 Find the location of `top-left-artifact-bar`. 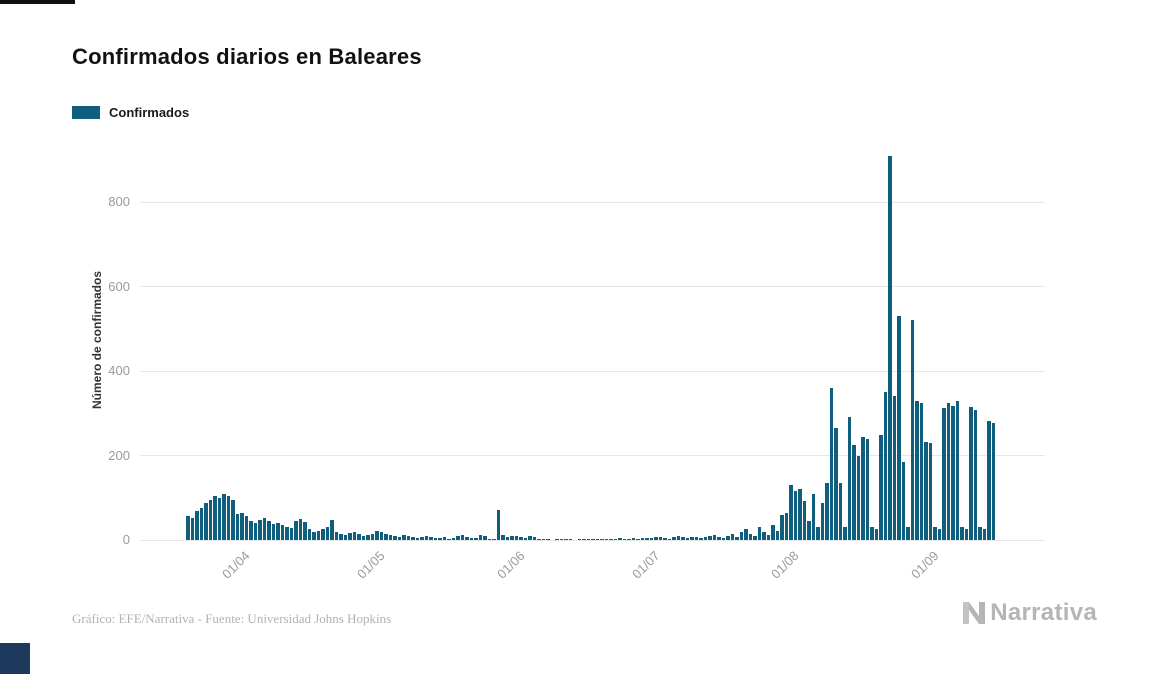

top-left-artifact-bar is located at coordinates (37, 2).